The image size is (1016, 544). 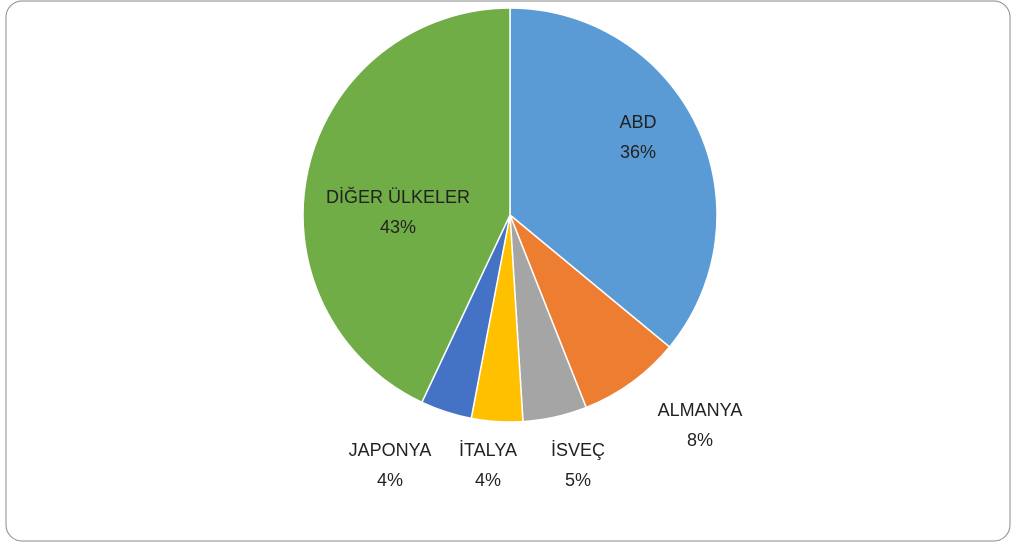 What do you see at coordinates (578, 450) in the screenshot?
I see `slice-label: İSVEÇ` at bounding box center [578, 450].